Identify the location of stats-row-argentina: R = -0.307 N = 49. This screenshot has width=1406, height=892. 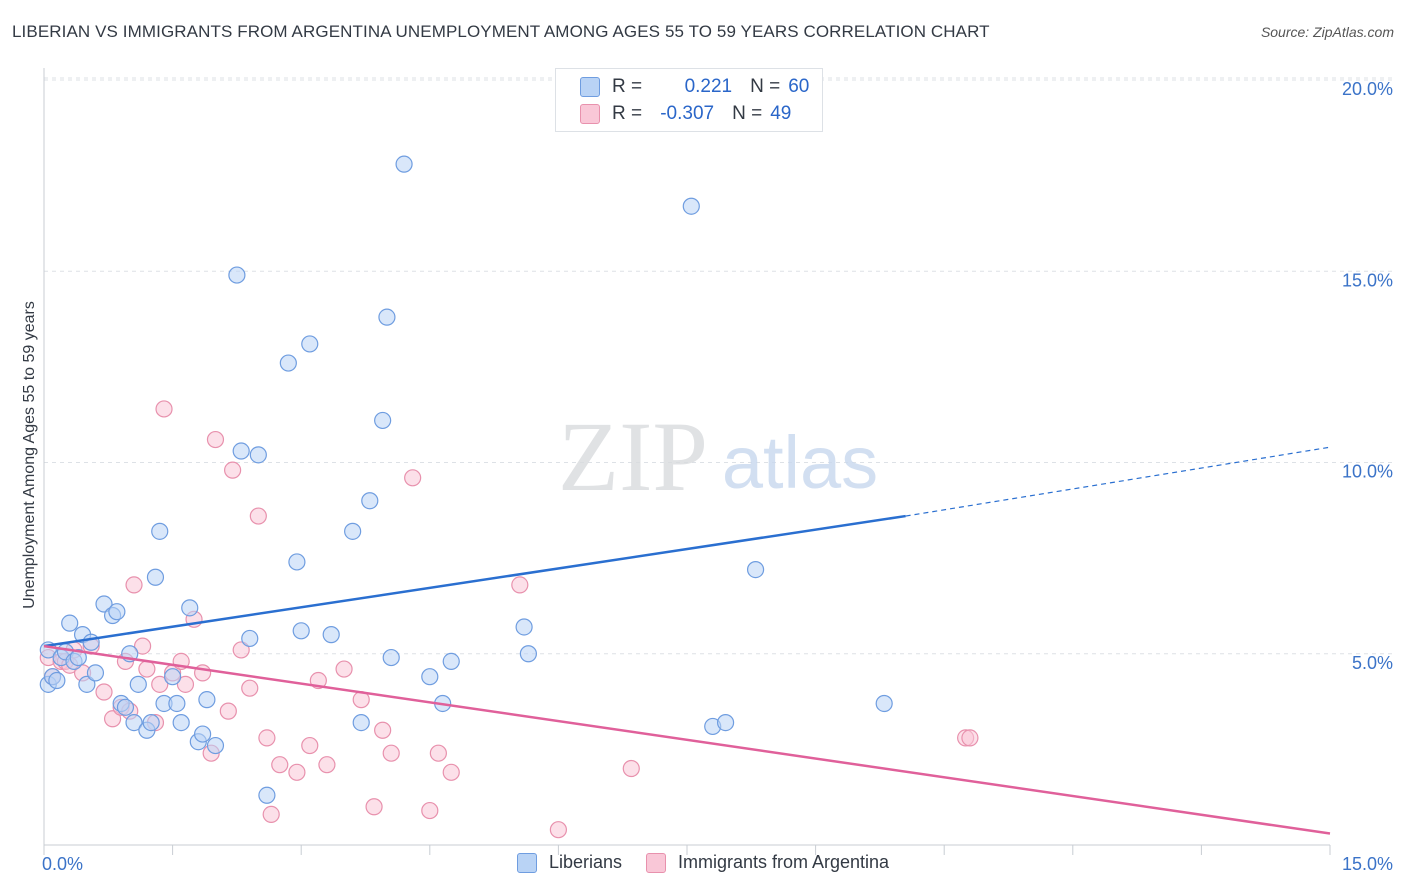
(685, 114).